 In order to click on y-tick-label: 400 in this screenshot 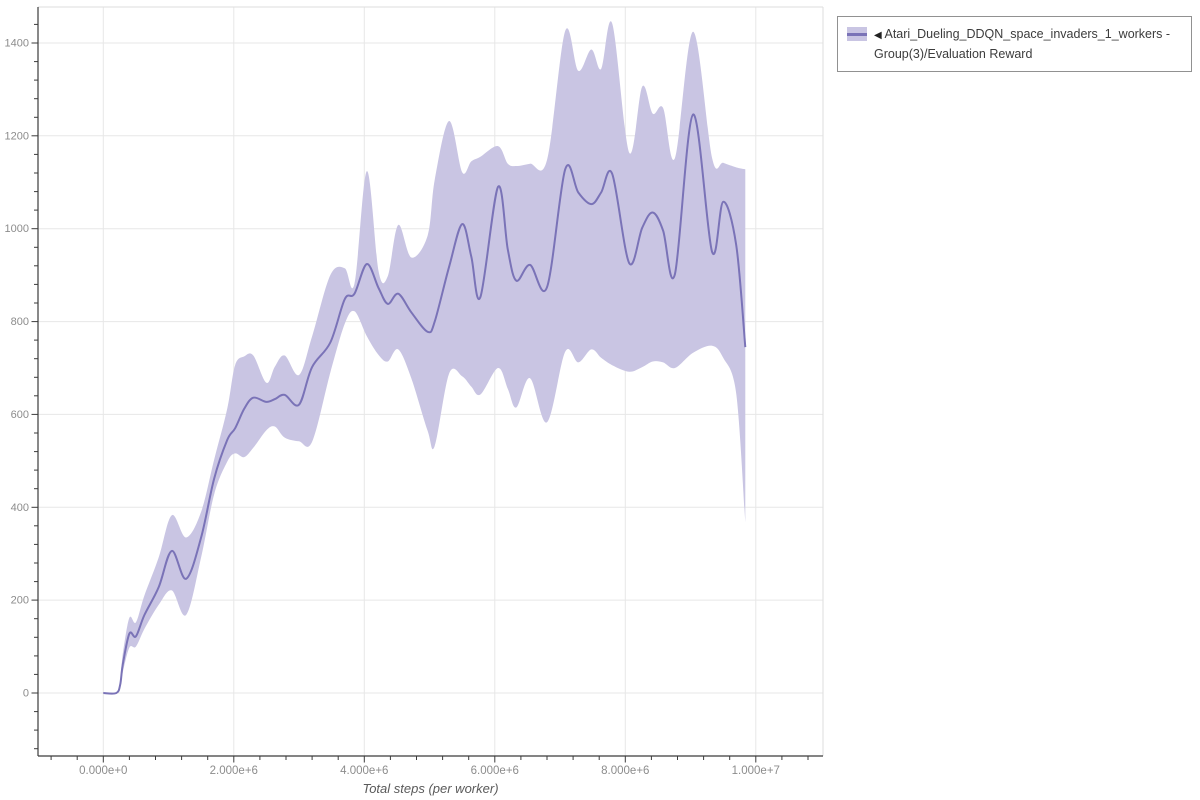, I will do `click(20, 508)`.